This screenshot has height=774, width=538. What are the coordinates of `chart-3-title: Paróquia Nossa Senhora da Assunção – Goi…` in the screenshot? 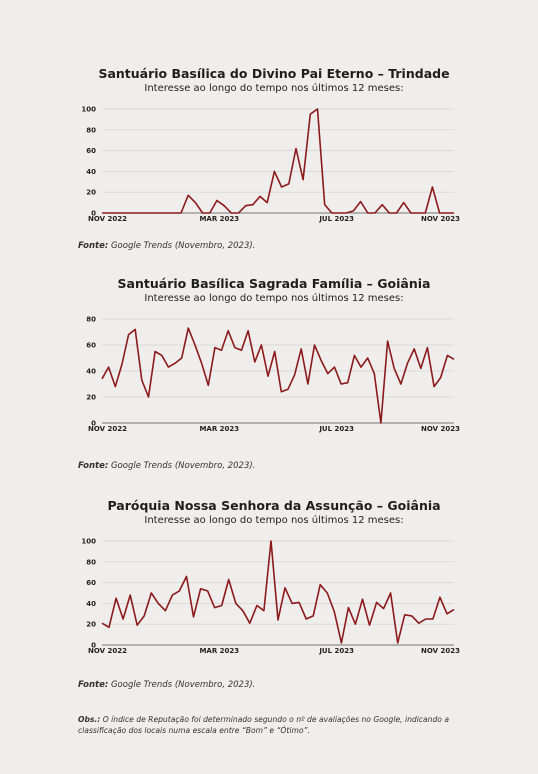 It's located at (274, 505).